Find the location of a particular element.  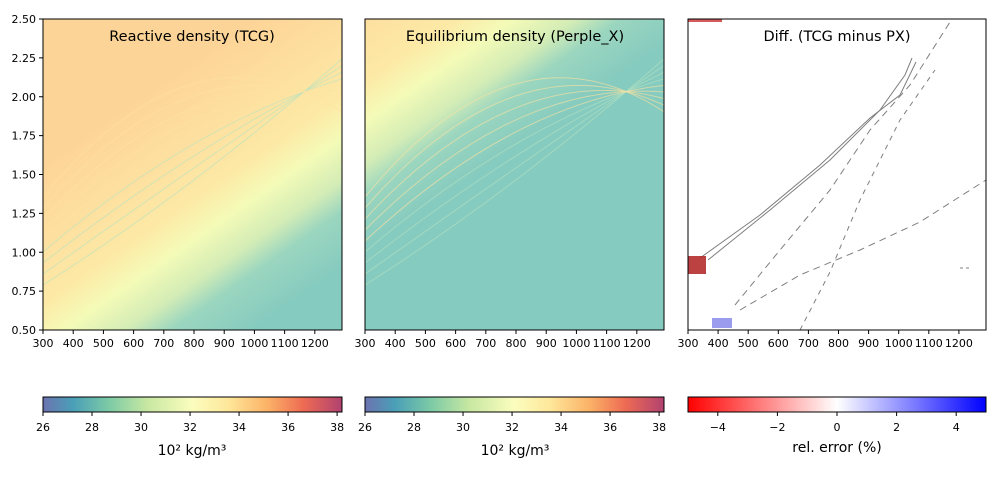

colorbar-gradient-perplex is located at coordinates (514, 404).